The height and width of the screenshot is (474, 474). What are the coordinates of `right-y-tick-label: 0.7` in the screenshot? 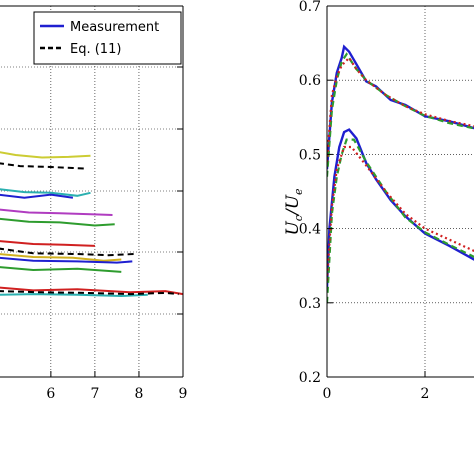 It's located at (310, 7).